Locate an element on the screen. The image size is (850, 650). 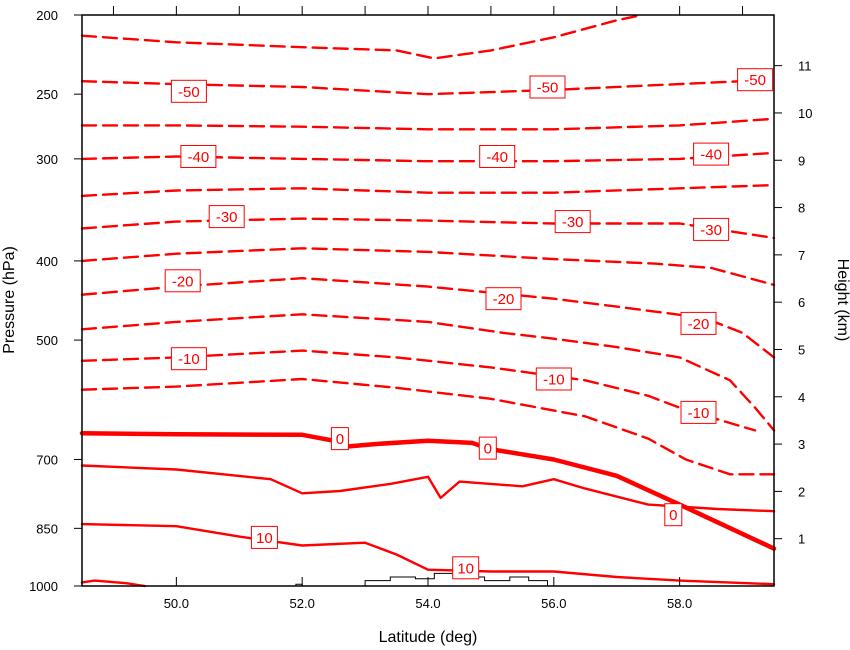
x-tick-label: 54.0 is located at coordinates (427, 603).